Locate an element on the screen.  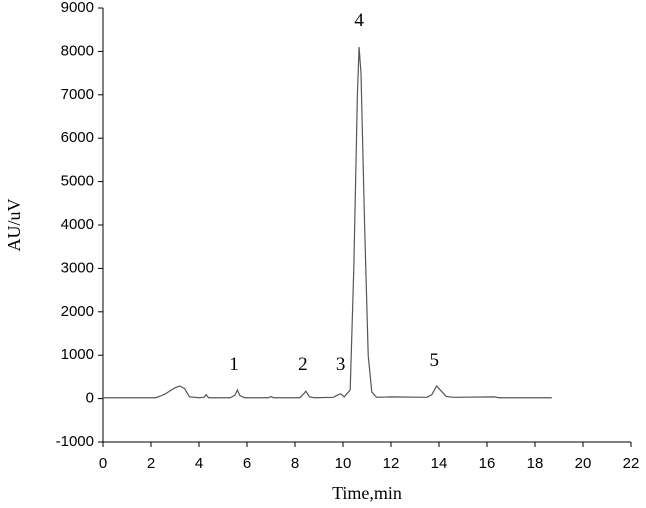
peak-label: 3 is located at coordinates (341, 364).